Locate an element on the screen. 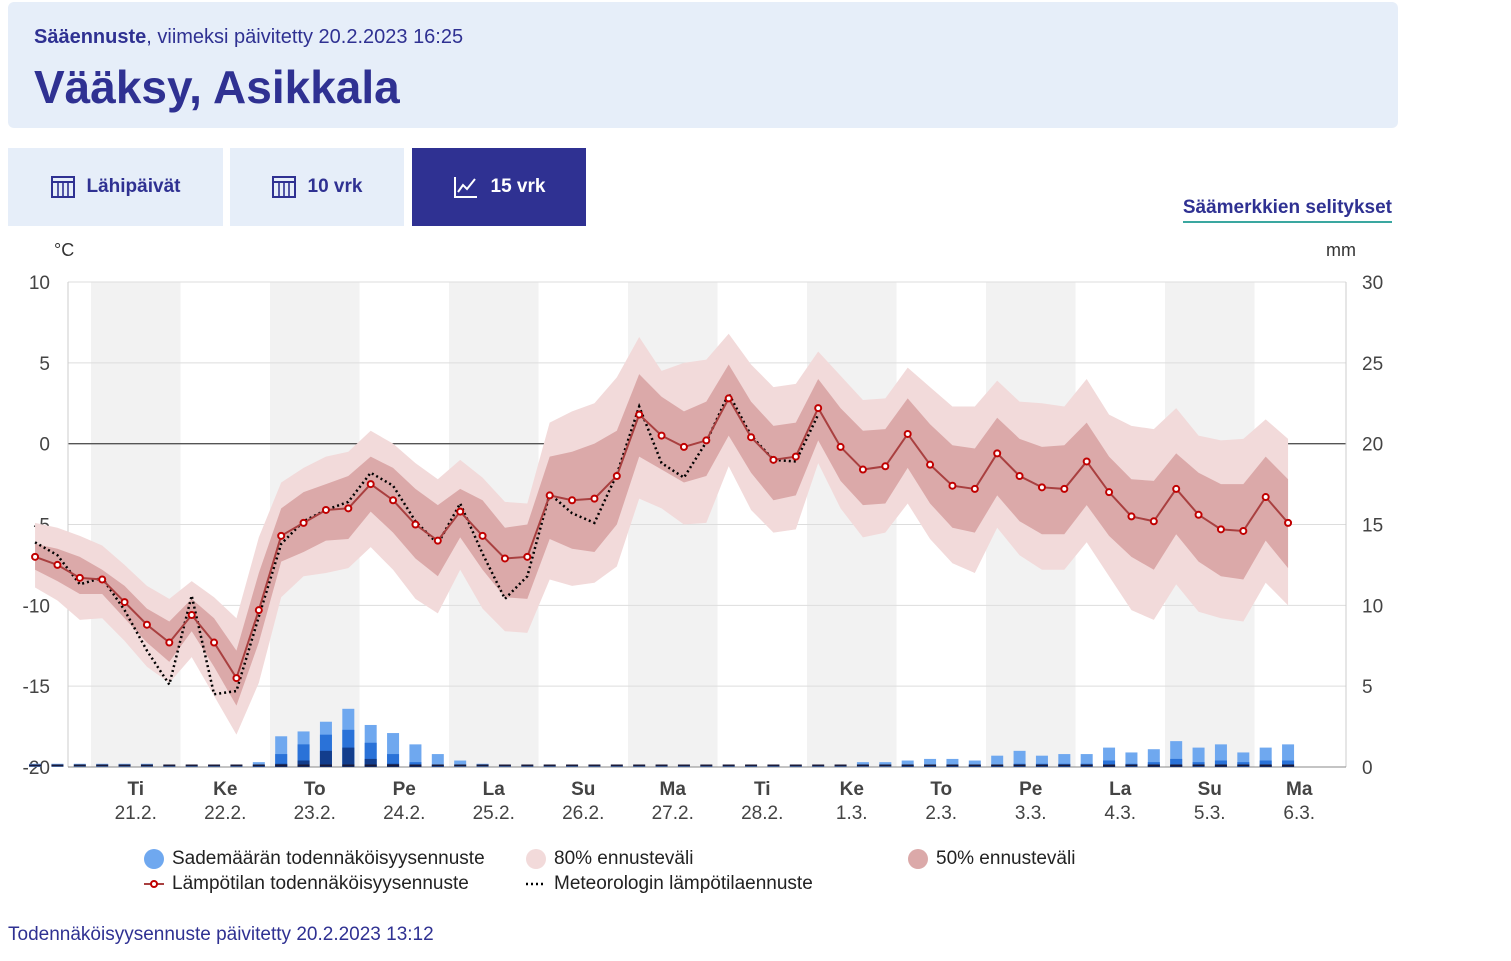 This screenshot has height=961, width=1511. legend-precip: Sademäärän todennäköisyysennuste is located at coordinates (314, 859).